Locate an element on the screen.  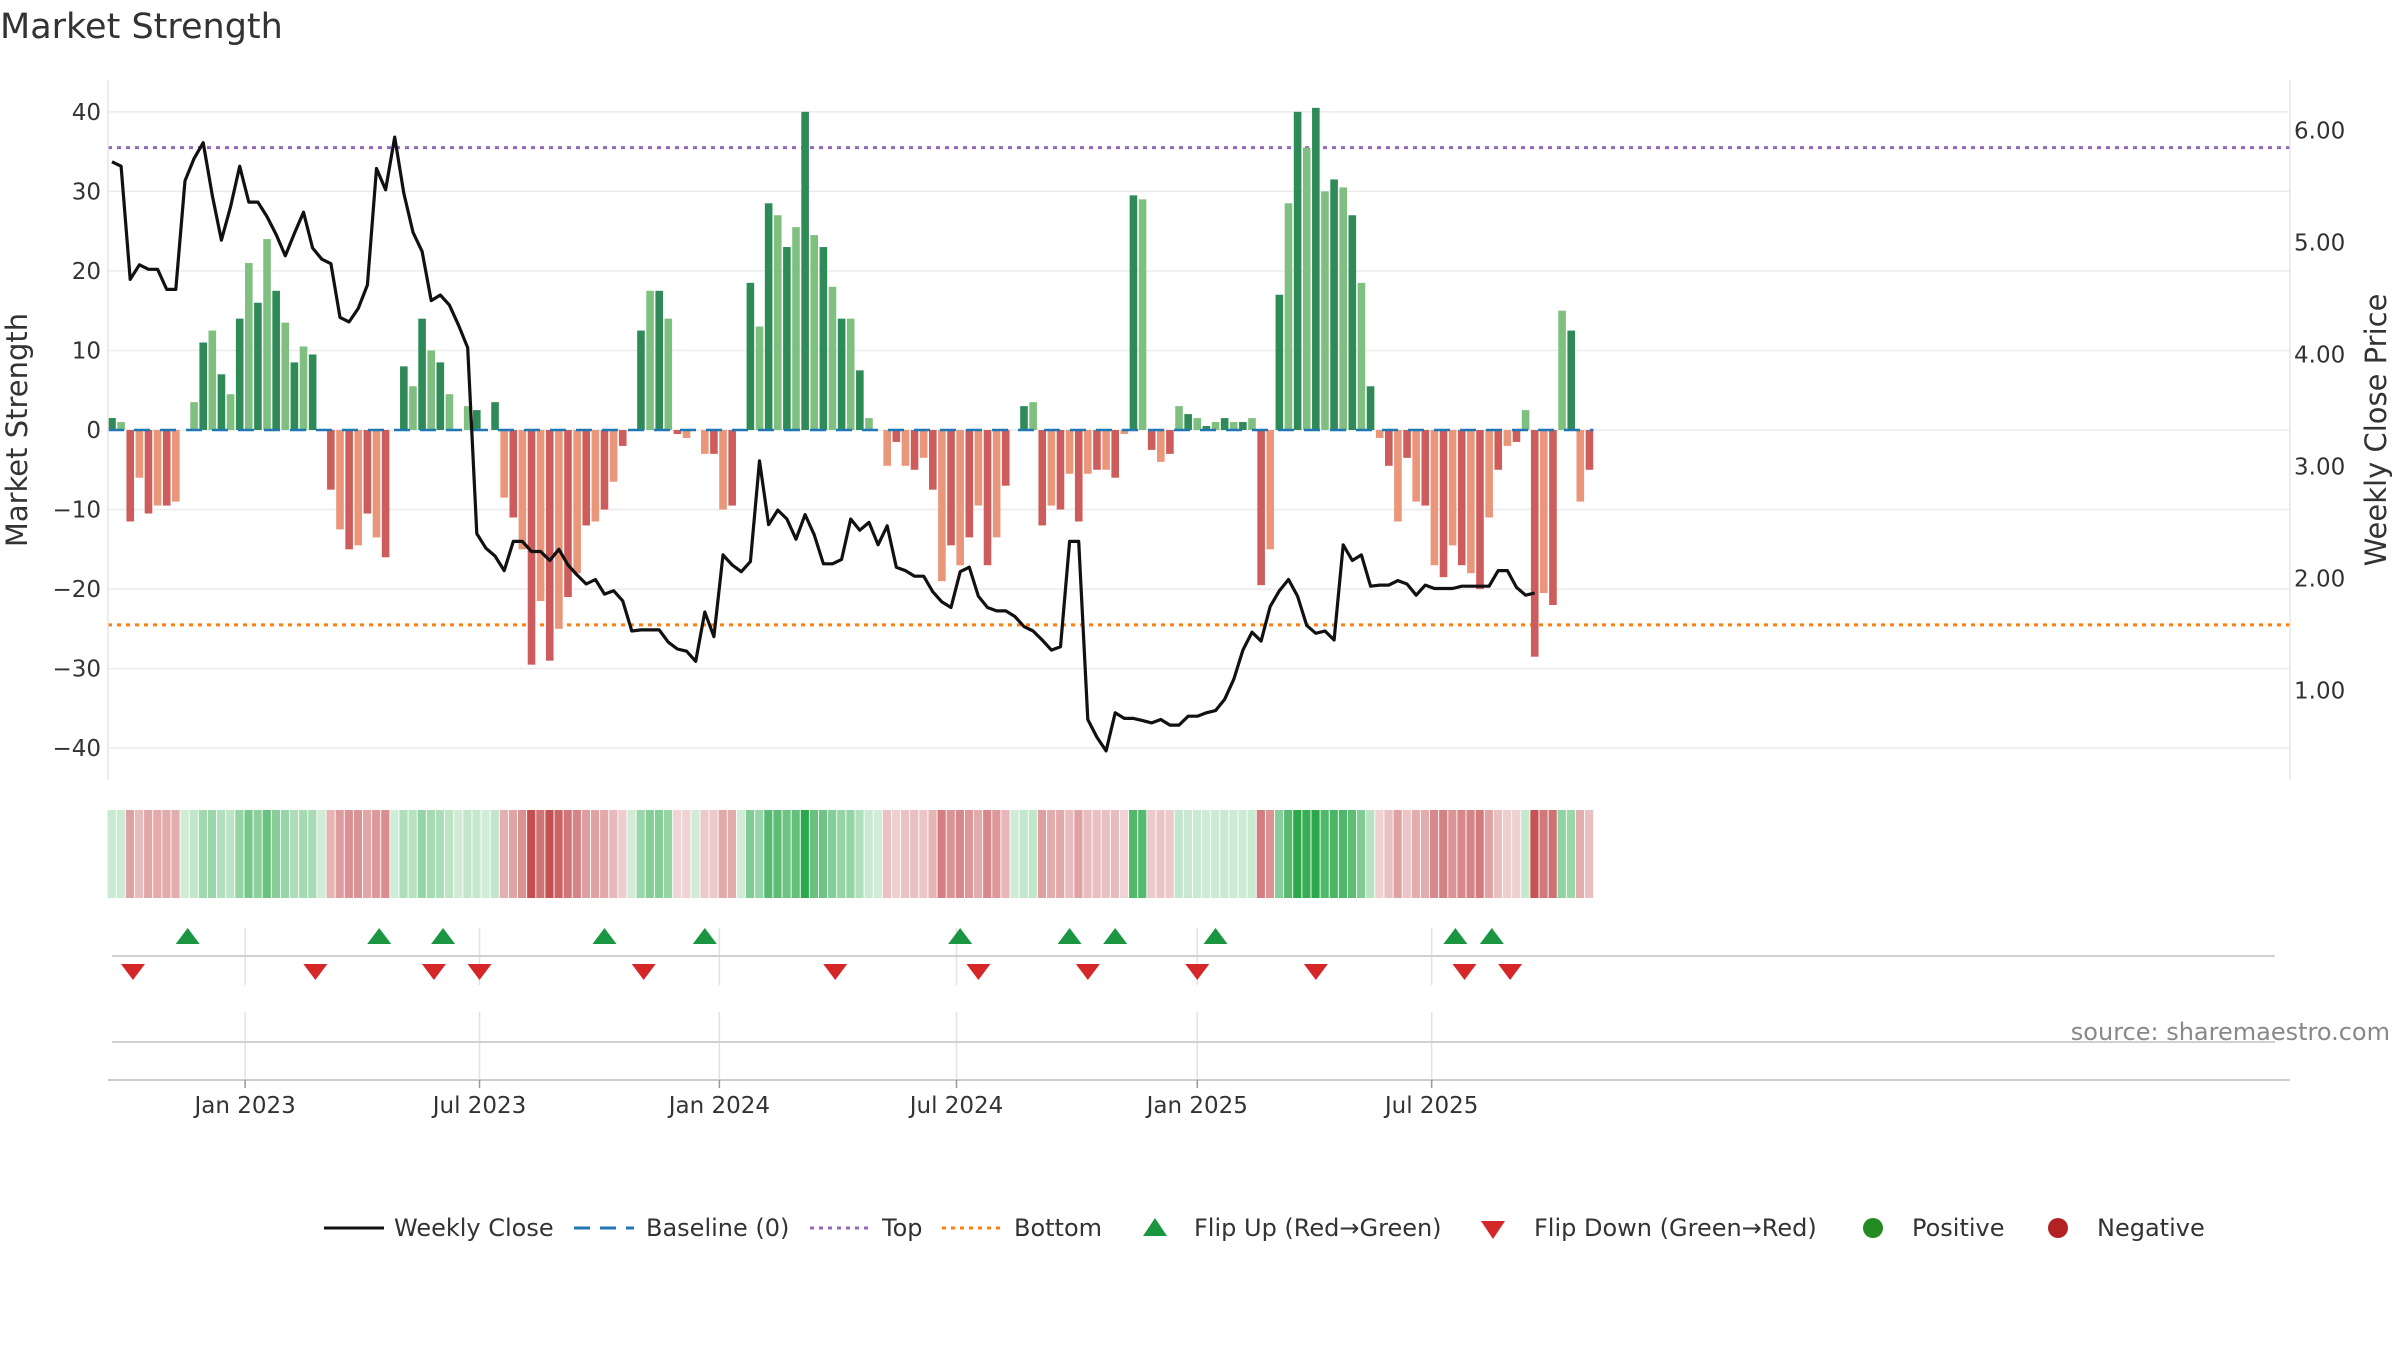
y-right-tick-label: 5.00 is located at coordinates (2319, 243).